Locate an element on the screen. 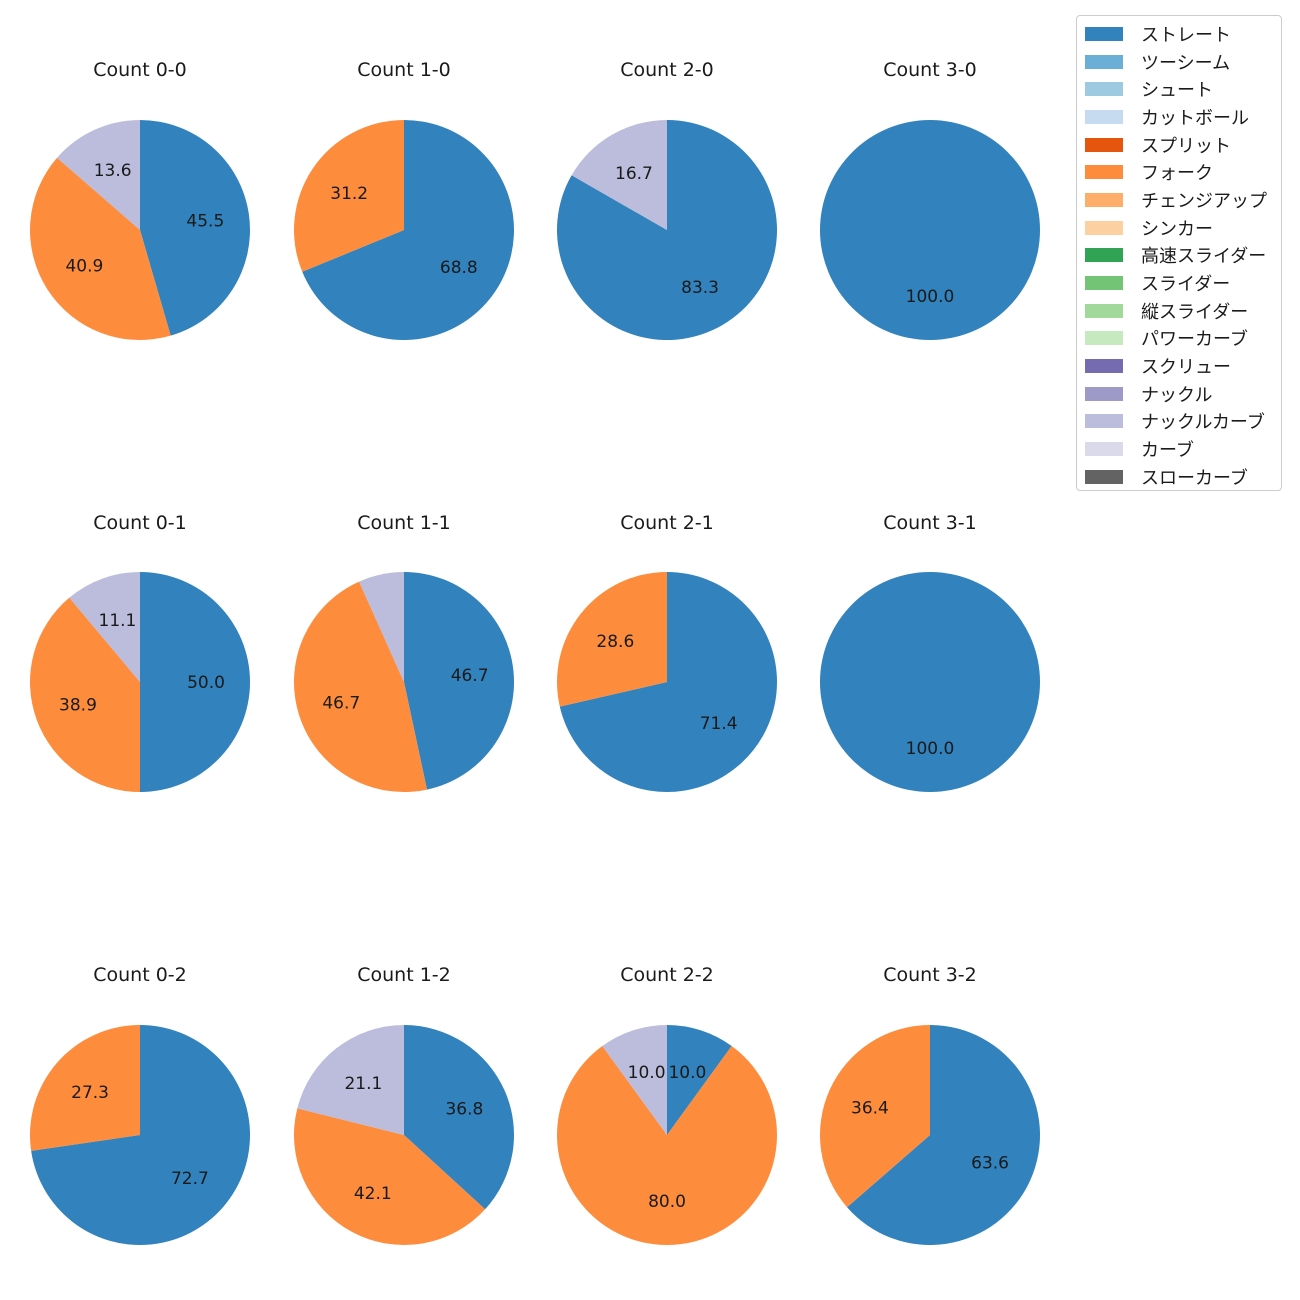  pie-chart: Count 1-0 68.8 31.2 is located at coordinates (404, 199).